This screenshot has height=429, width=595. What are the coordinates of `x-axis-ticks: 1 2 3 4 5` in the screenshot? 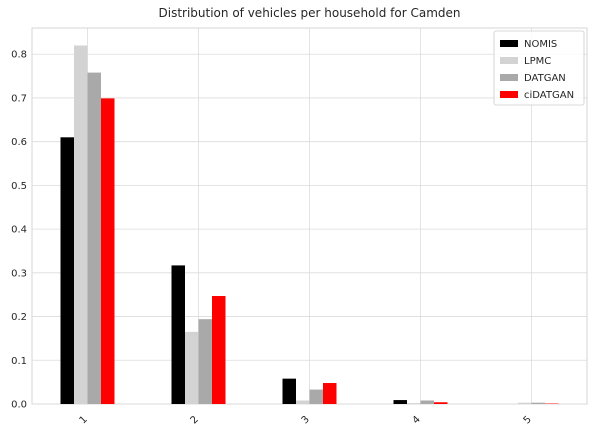 It's located at (306, 420).